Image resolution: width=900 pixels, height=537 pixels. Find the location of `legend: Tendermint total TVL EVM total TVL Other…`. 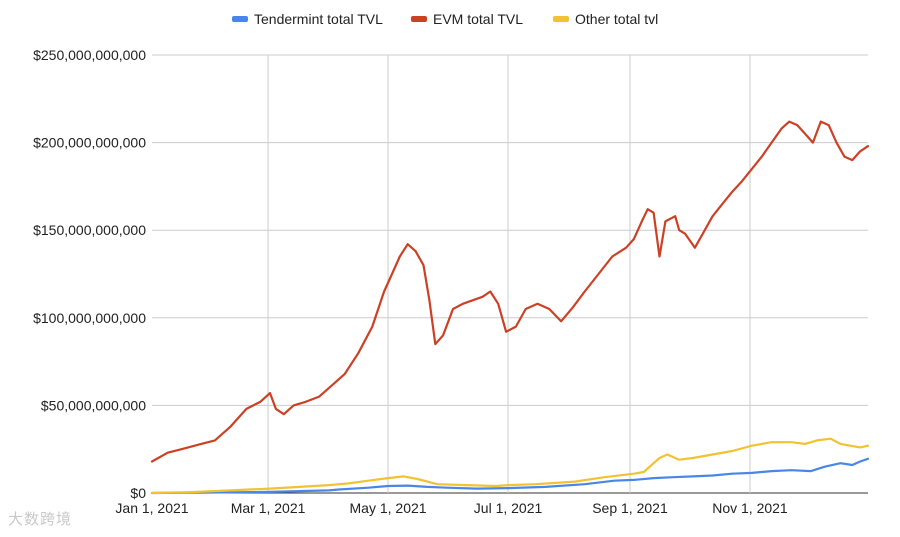

legend: Tendermint total TVL EVM total TVL Other… is located at coordinates (445, 19).